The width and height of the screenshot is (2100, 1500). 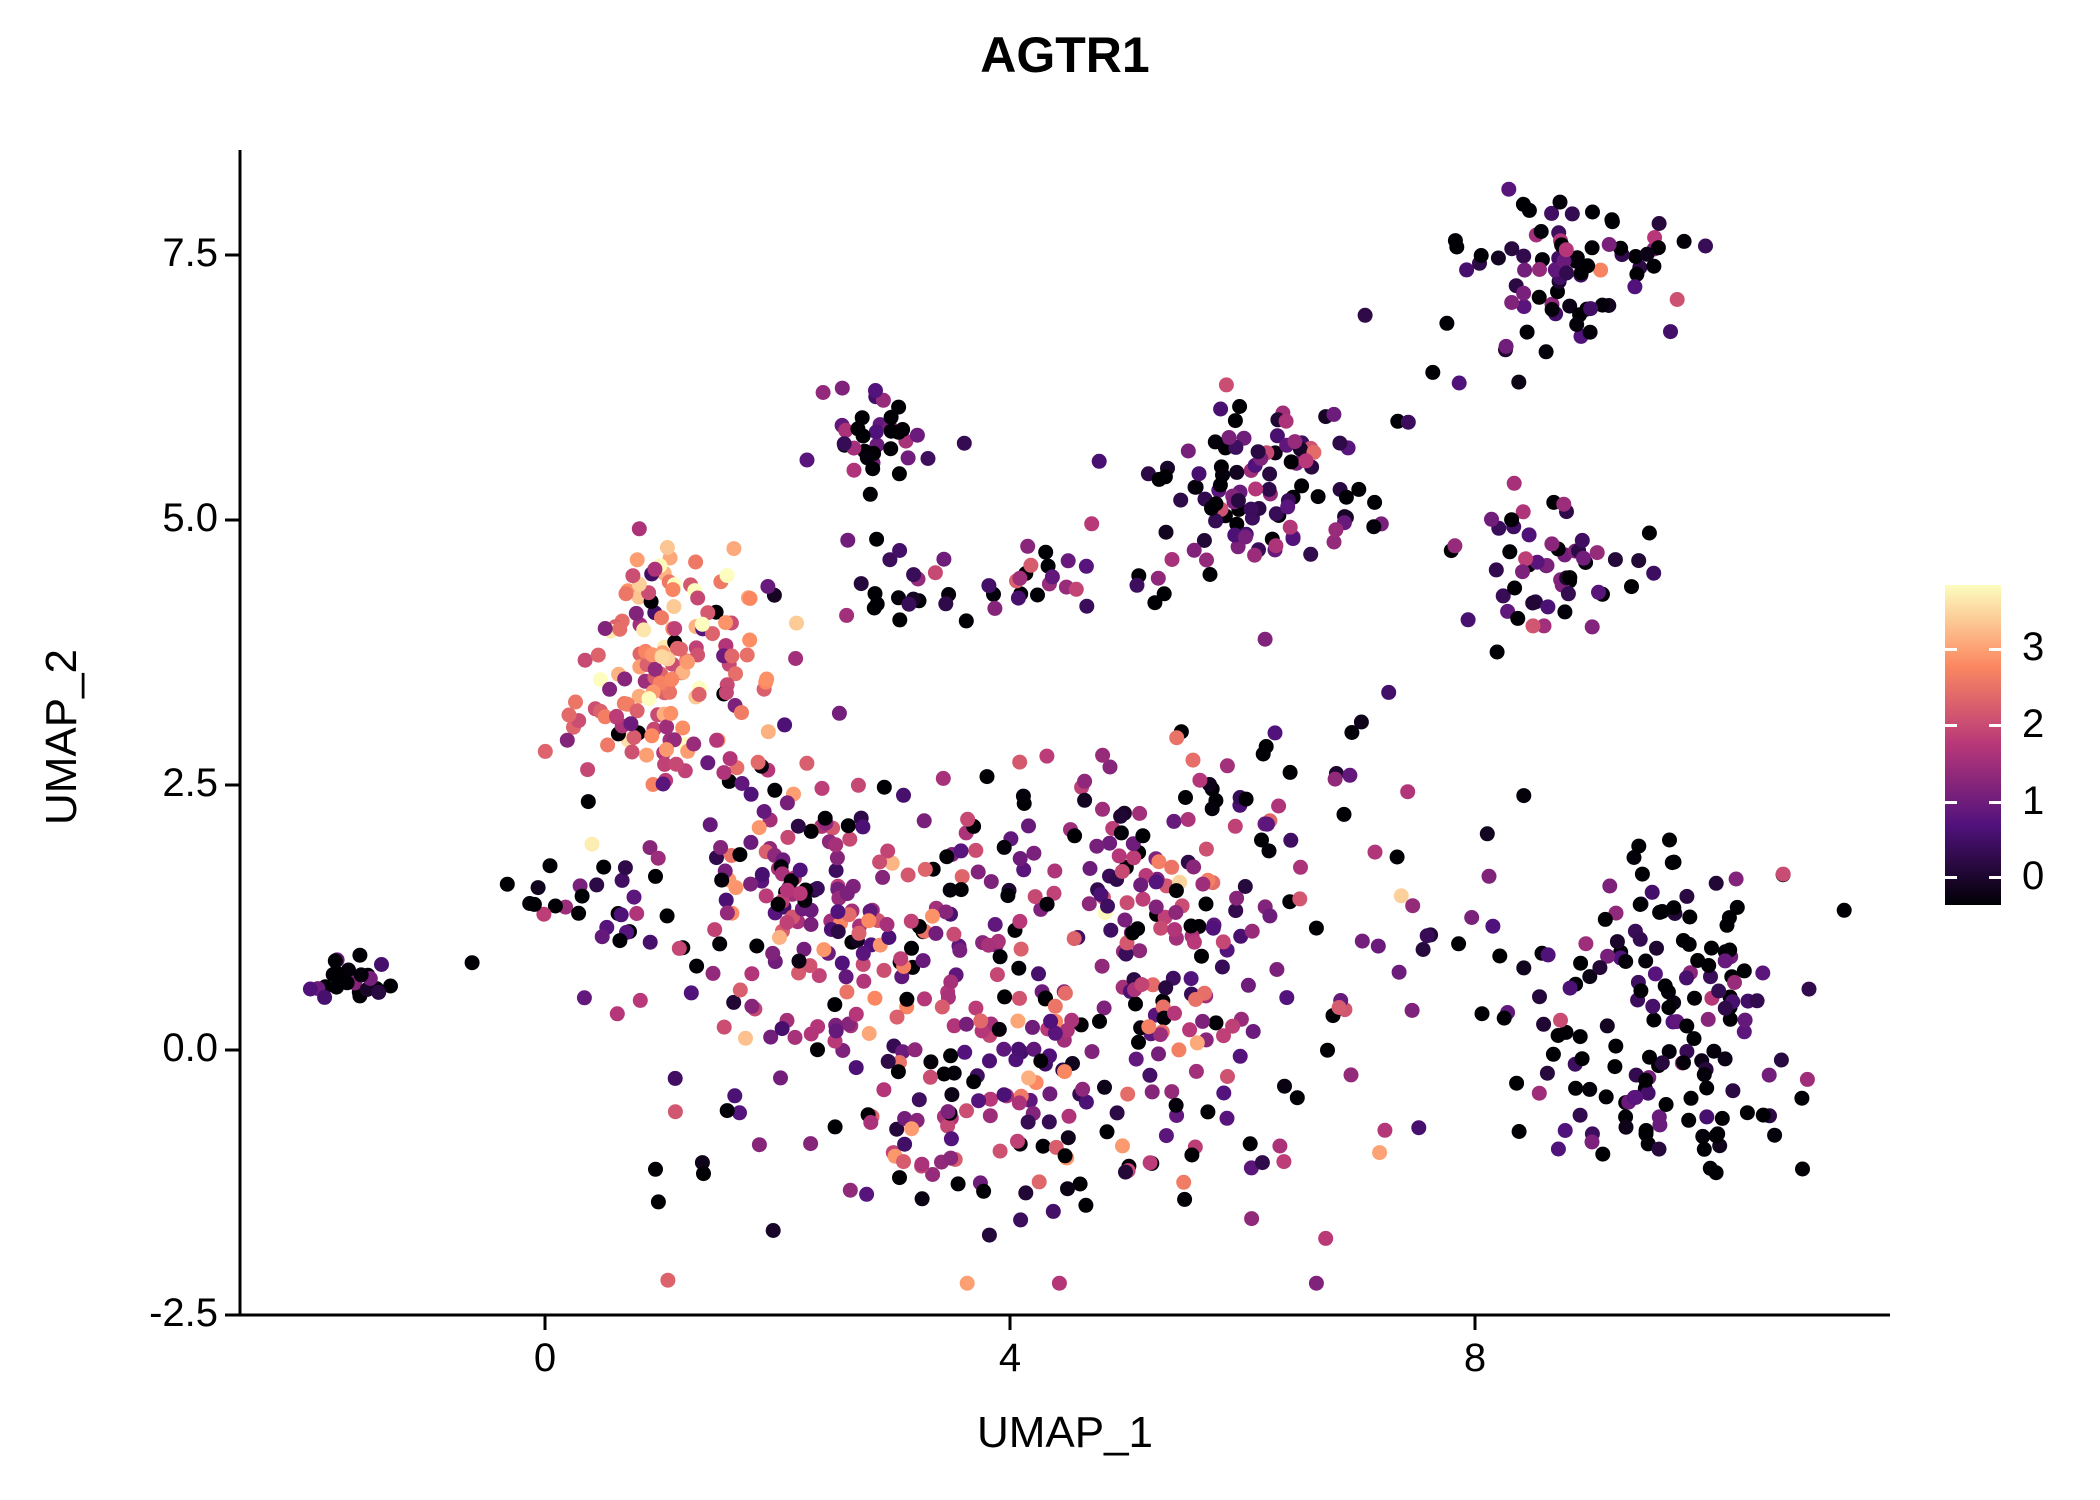 I want to click on colorbar-gradient, so click(x=1973, y=745).